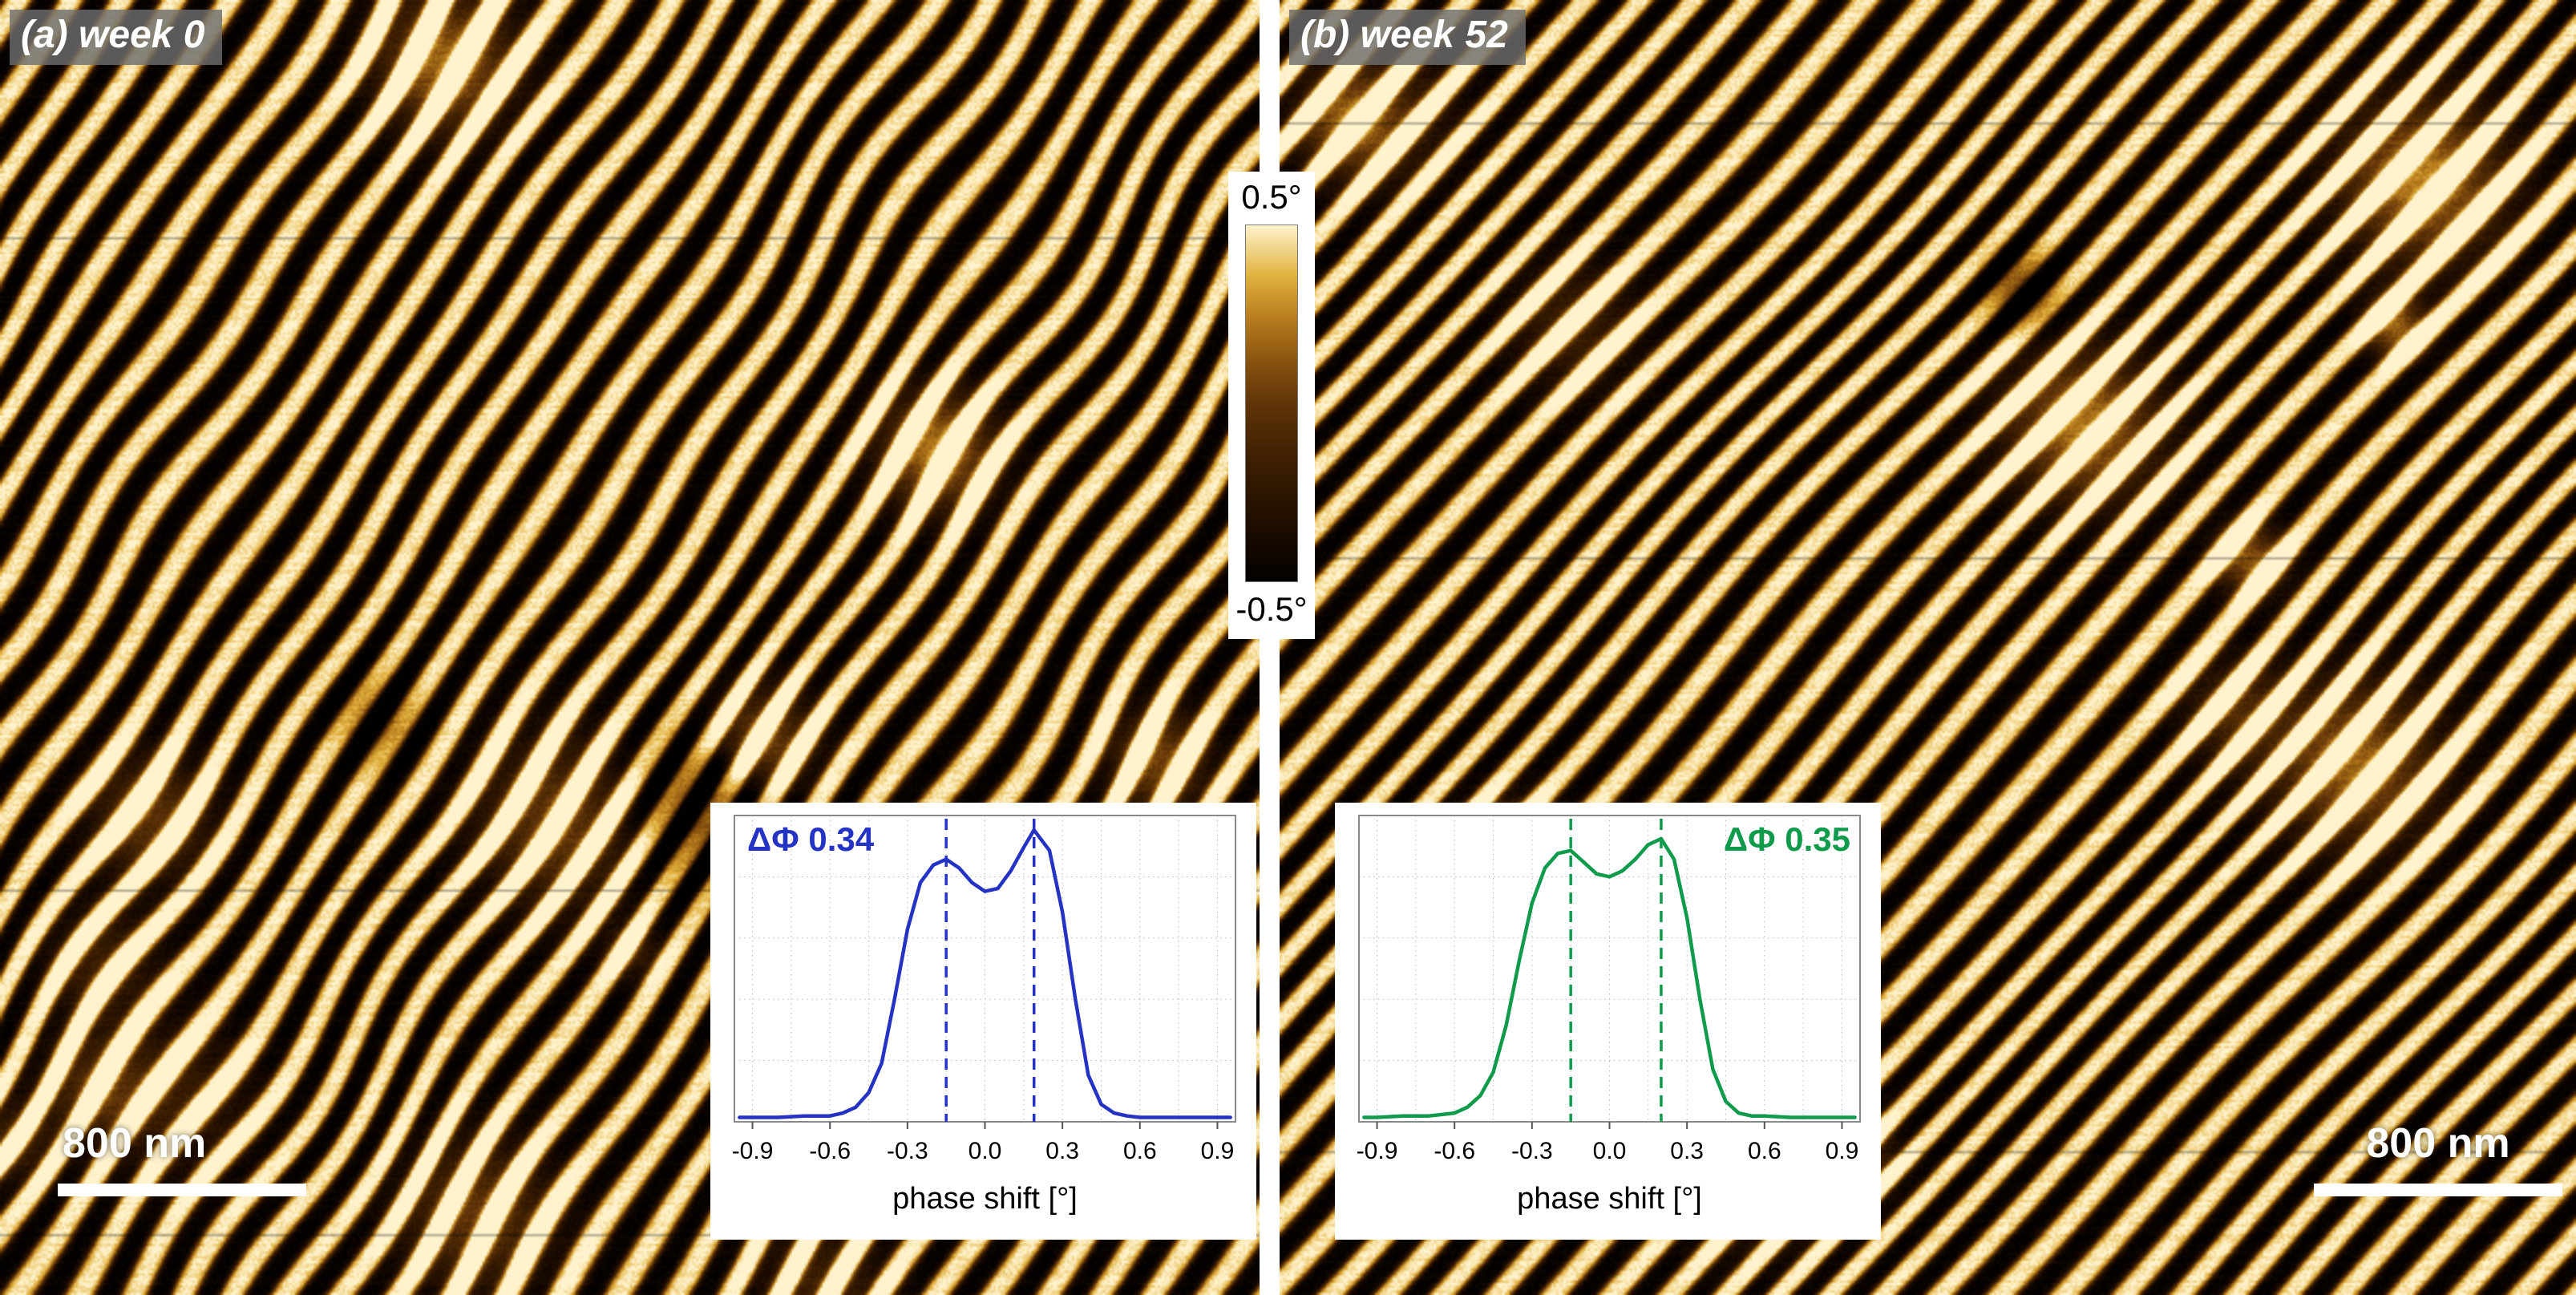  I want to click on scale-bar-label-a: 800 nm, so click(135, 1143).